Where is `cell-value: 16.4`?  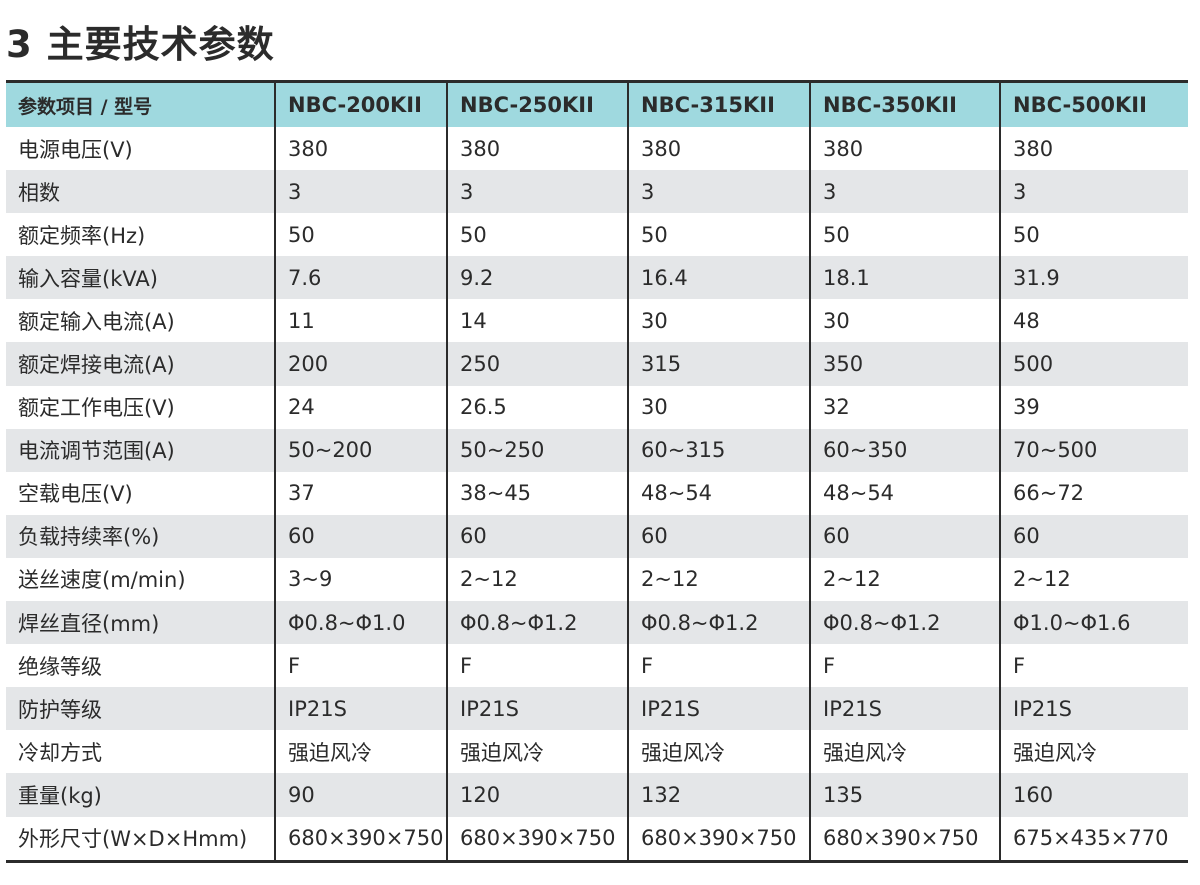
cell-value: 16.4 is located at coordinates (718, 278).